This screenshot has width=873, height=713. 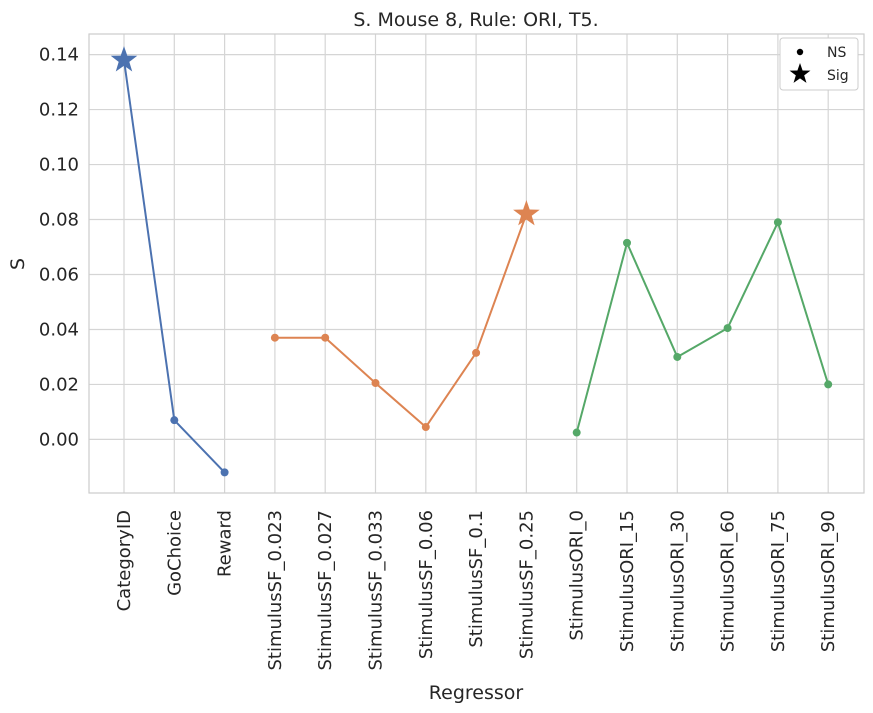 What do you see at coordinates (819, 64) in the screenshot?
I see `legend: NS Sig` at bounding box center [819, 64].